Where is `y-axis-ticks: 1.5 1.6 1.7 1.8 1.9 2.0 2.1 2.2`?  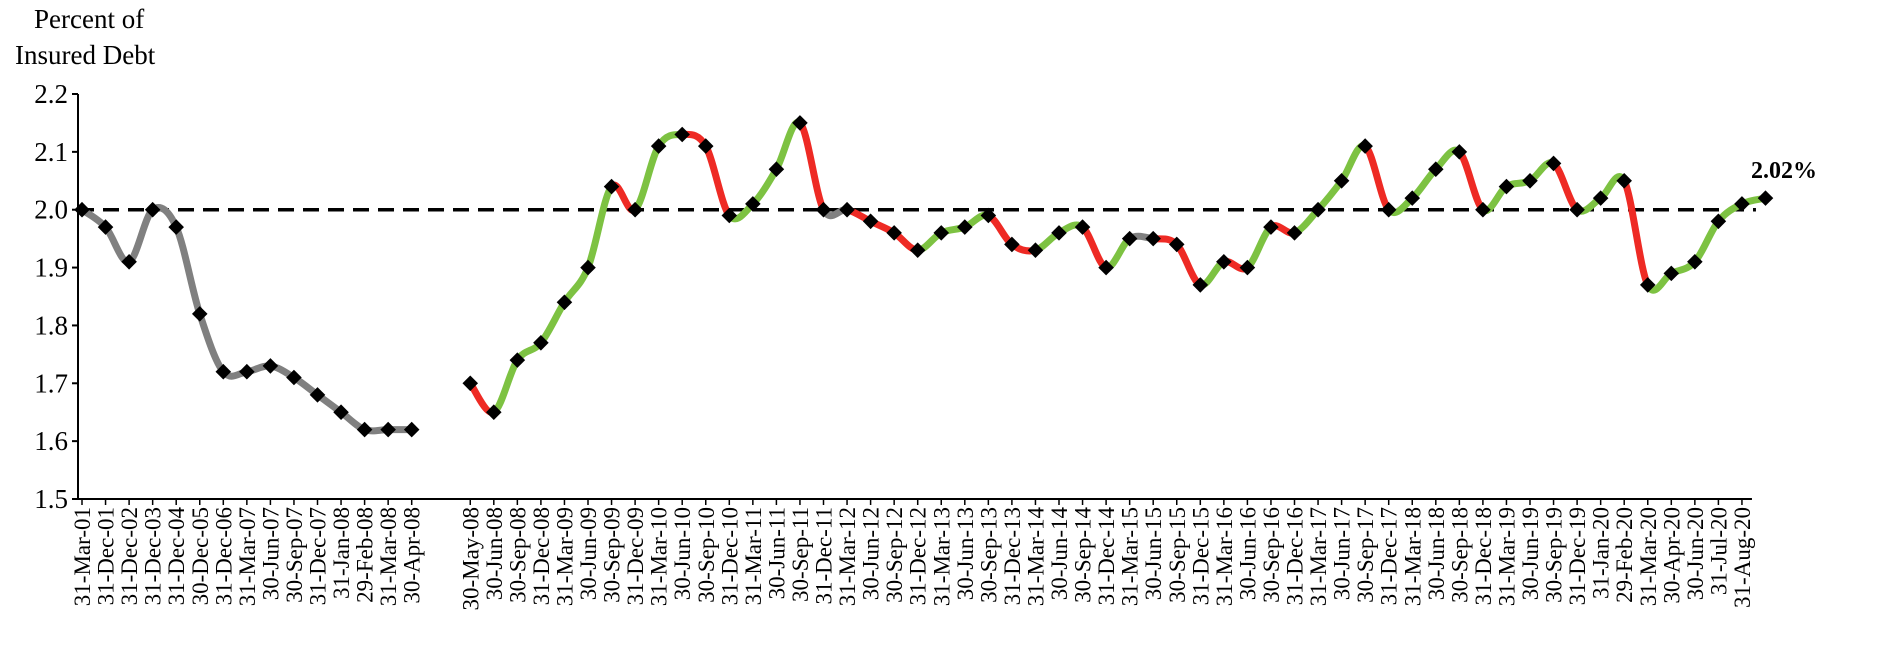 y-axis-ticks: 1.5 1.6 1.7 1.8 1.9 2.0 2.1 2.2 is located at coordinates (56, 296).